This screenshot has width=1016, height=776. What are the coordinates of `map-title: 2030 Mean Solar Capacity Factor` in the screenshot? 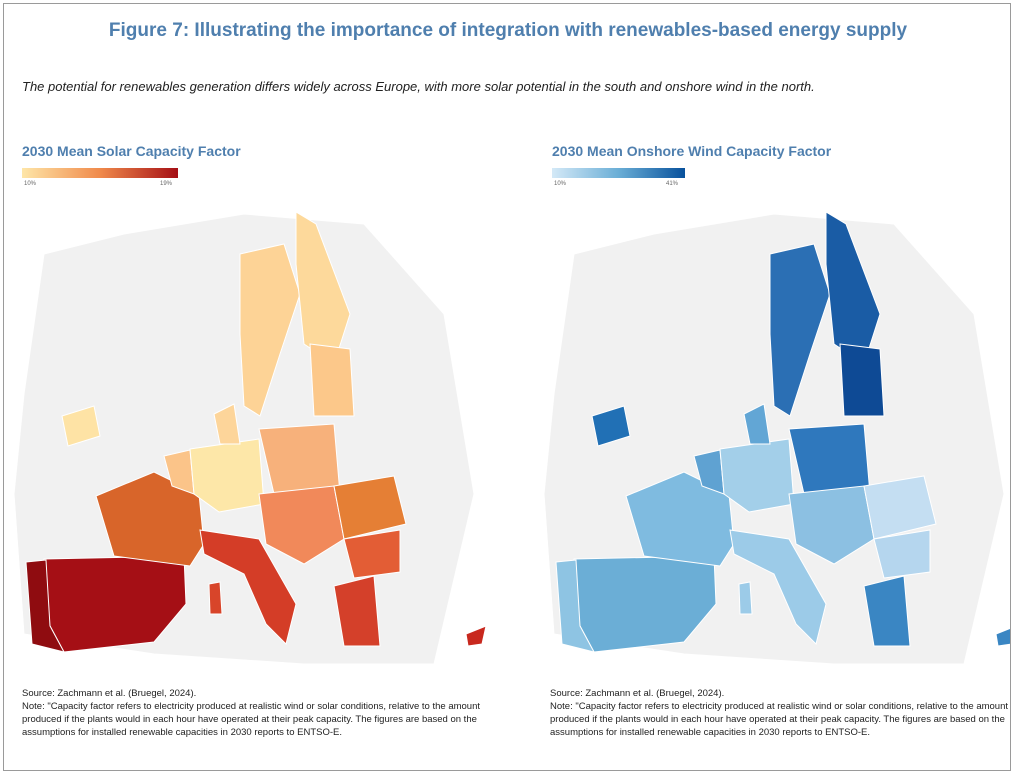 It's located at (131, 151).